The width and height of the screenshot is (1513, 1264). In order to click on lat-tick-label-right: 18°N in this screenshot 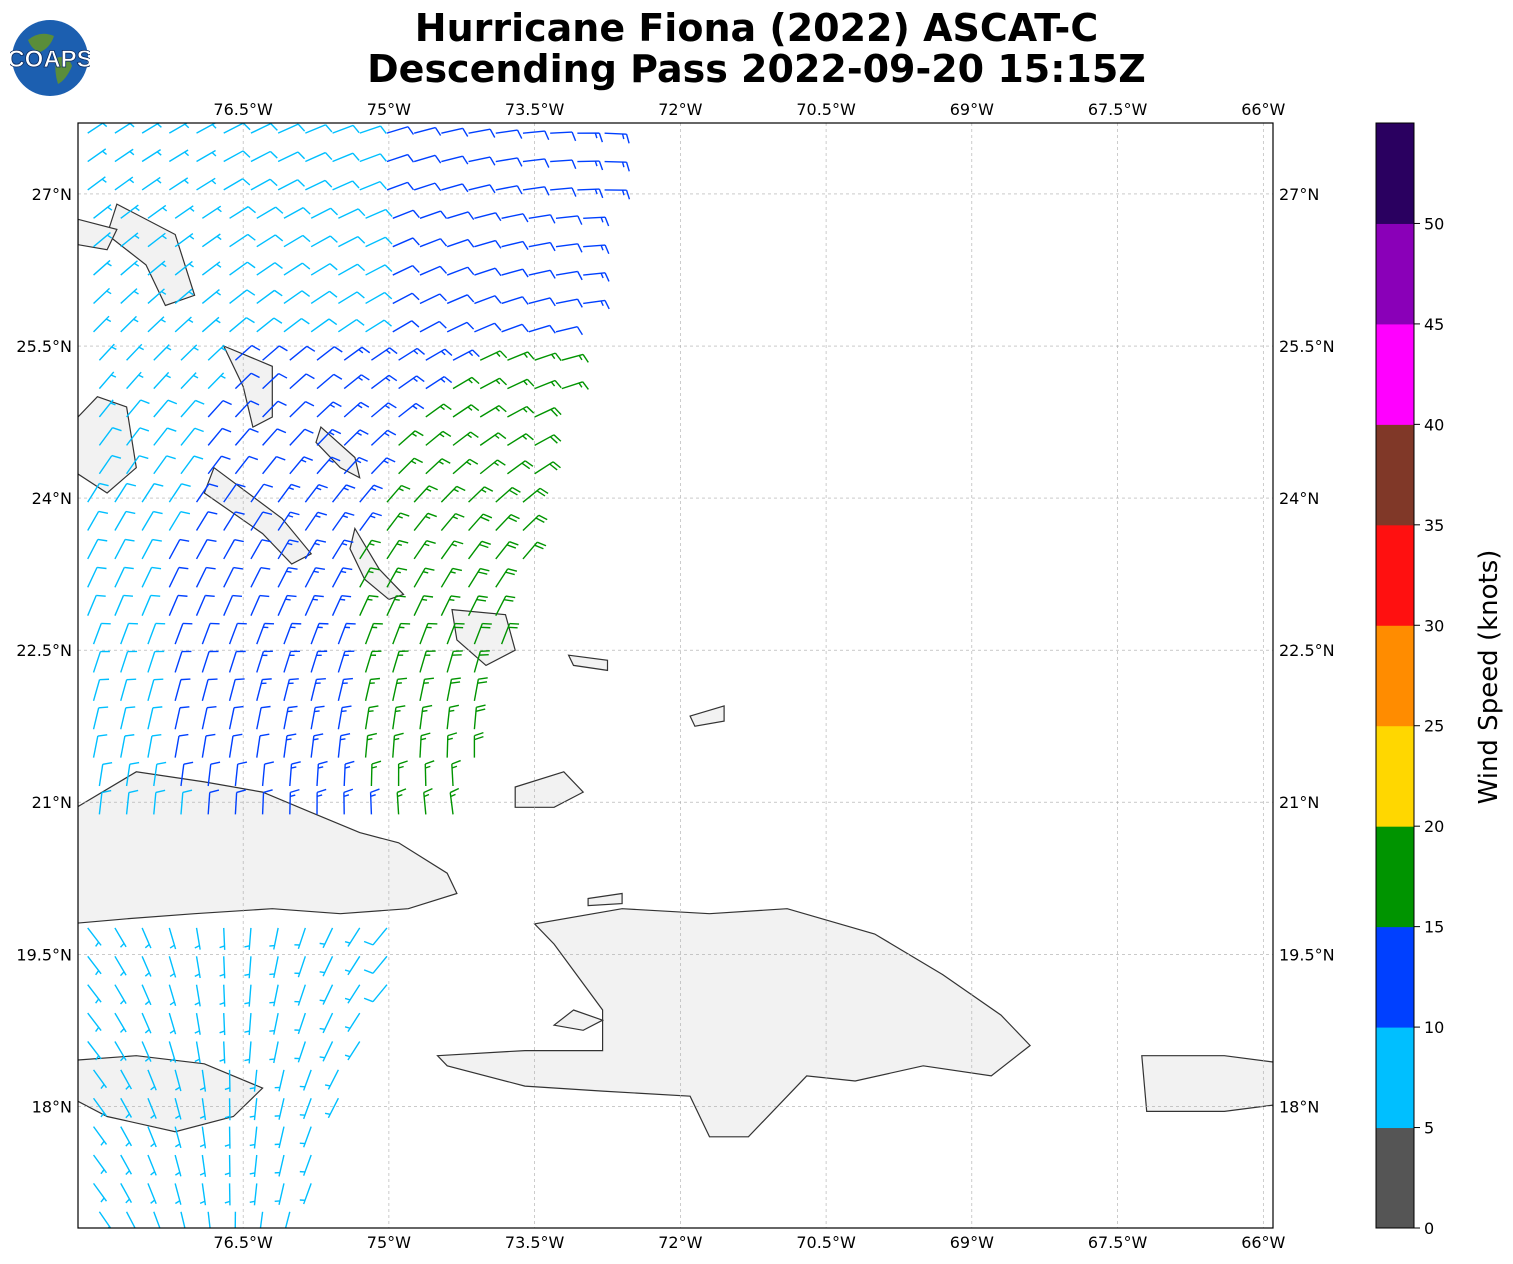, I will do `click(1299, 1106)`.